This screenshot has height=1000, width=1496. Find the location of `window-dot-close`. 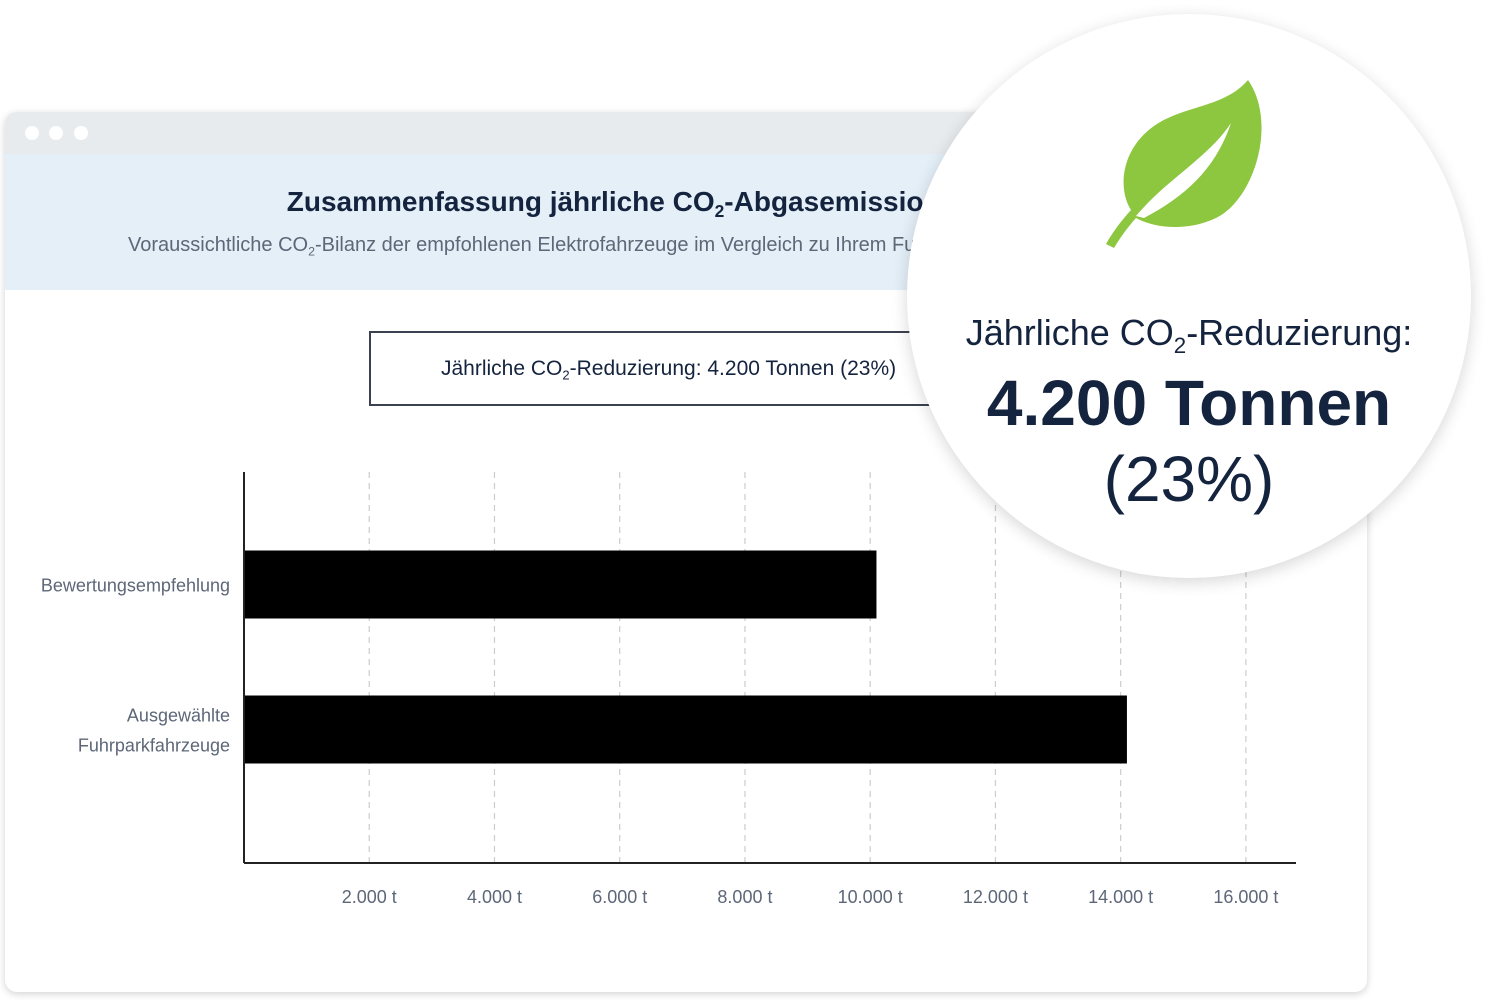

window-dot-close is located at coordinates (32, 133).